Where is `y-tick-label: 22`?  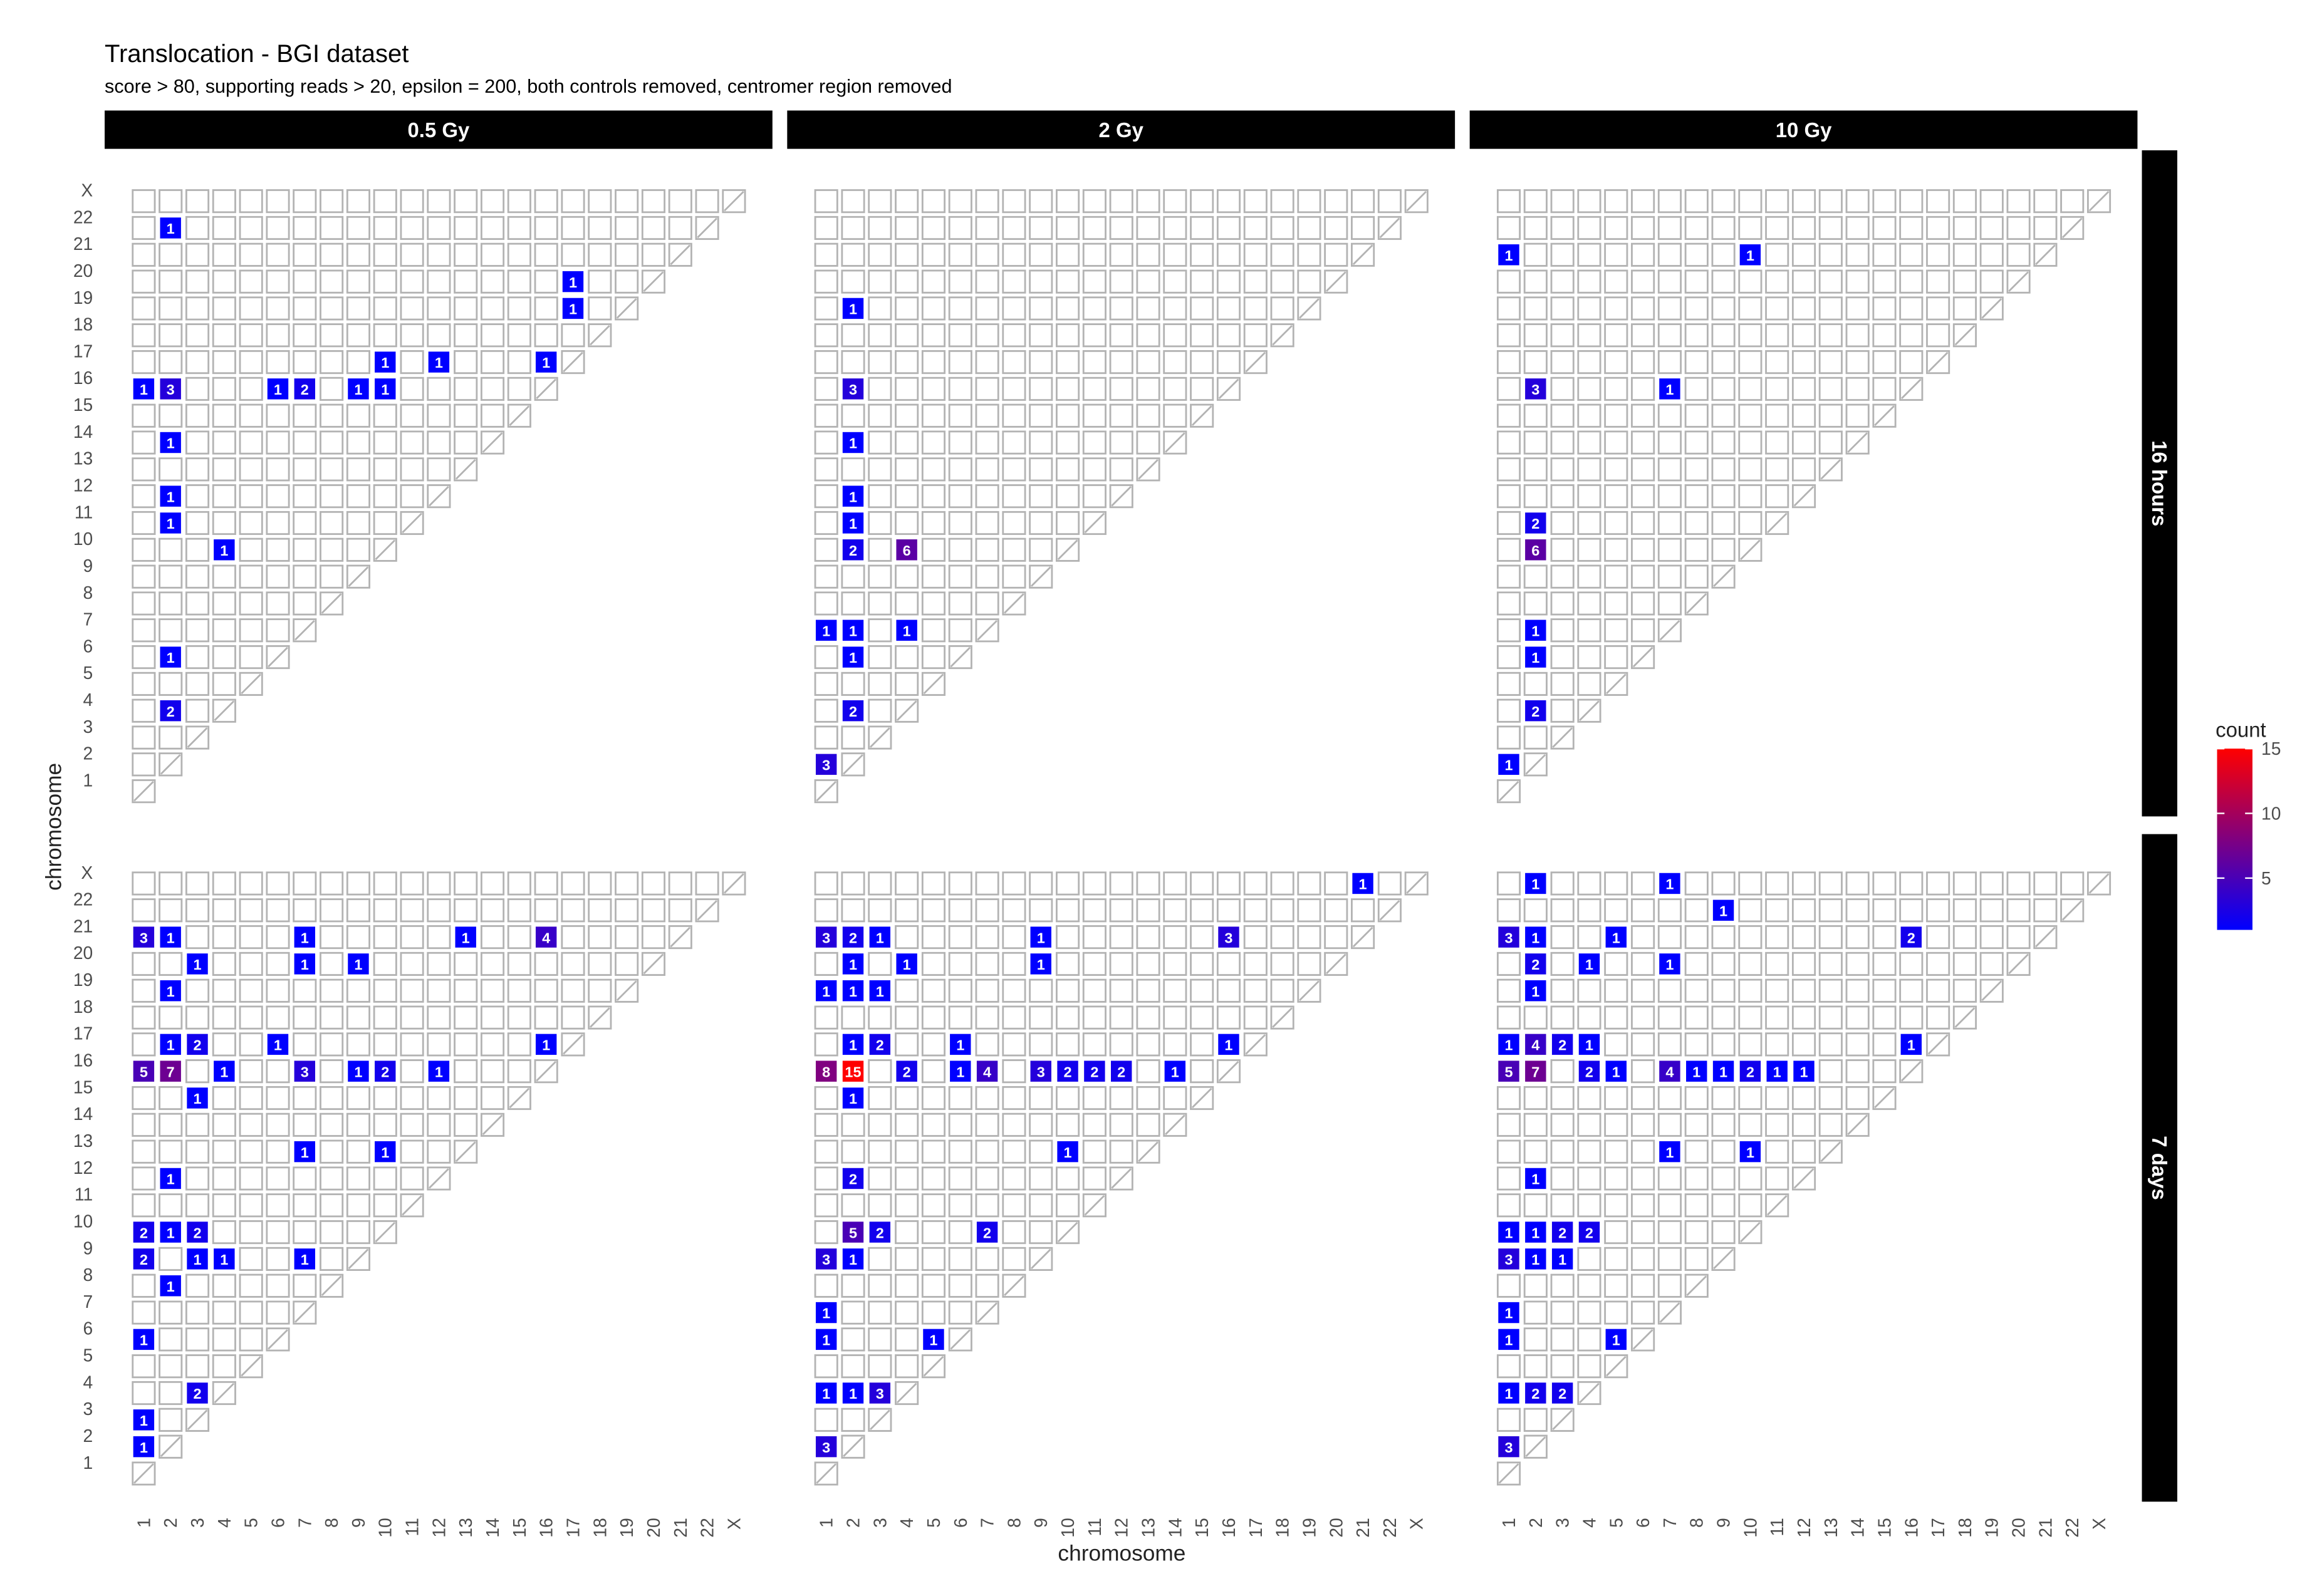
y-tick-label: 22 is located at coordinates (83, 899).